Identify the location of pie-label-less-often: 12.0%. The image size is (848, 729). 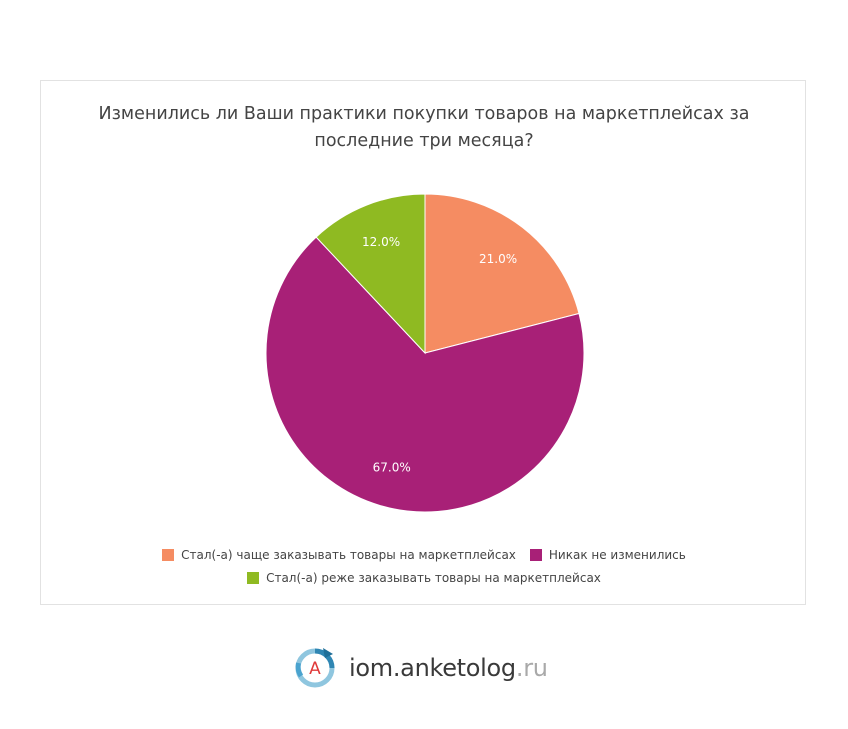
(381, 242).